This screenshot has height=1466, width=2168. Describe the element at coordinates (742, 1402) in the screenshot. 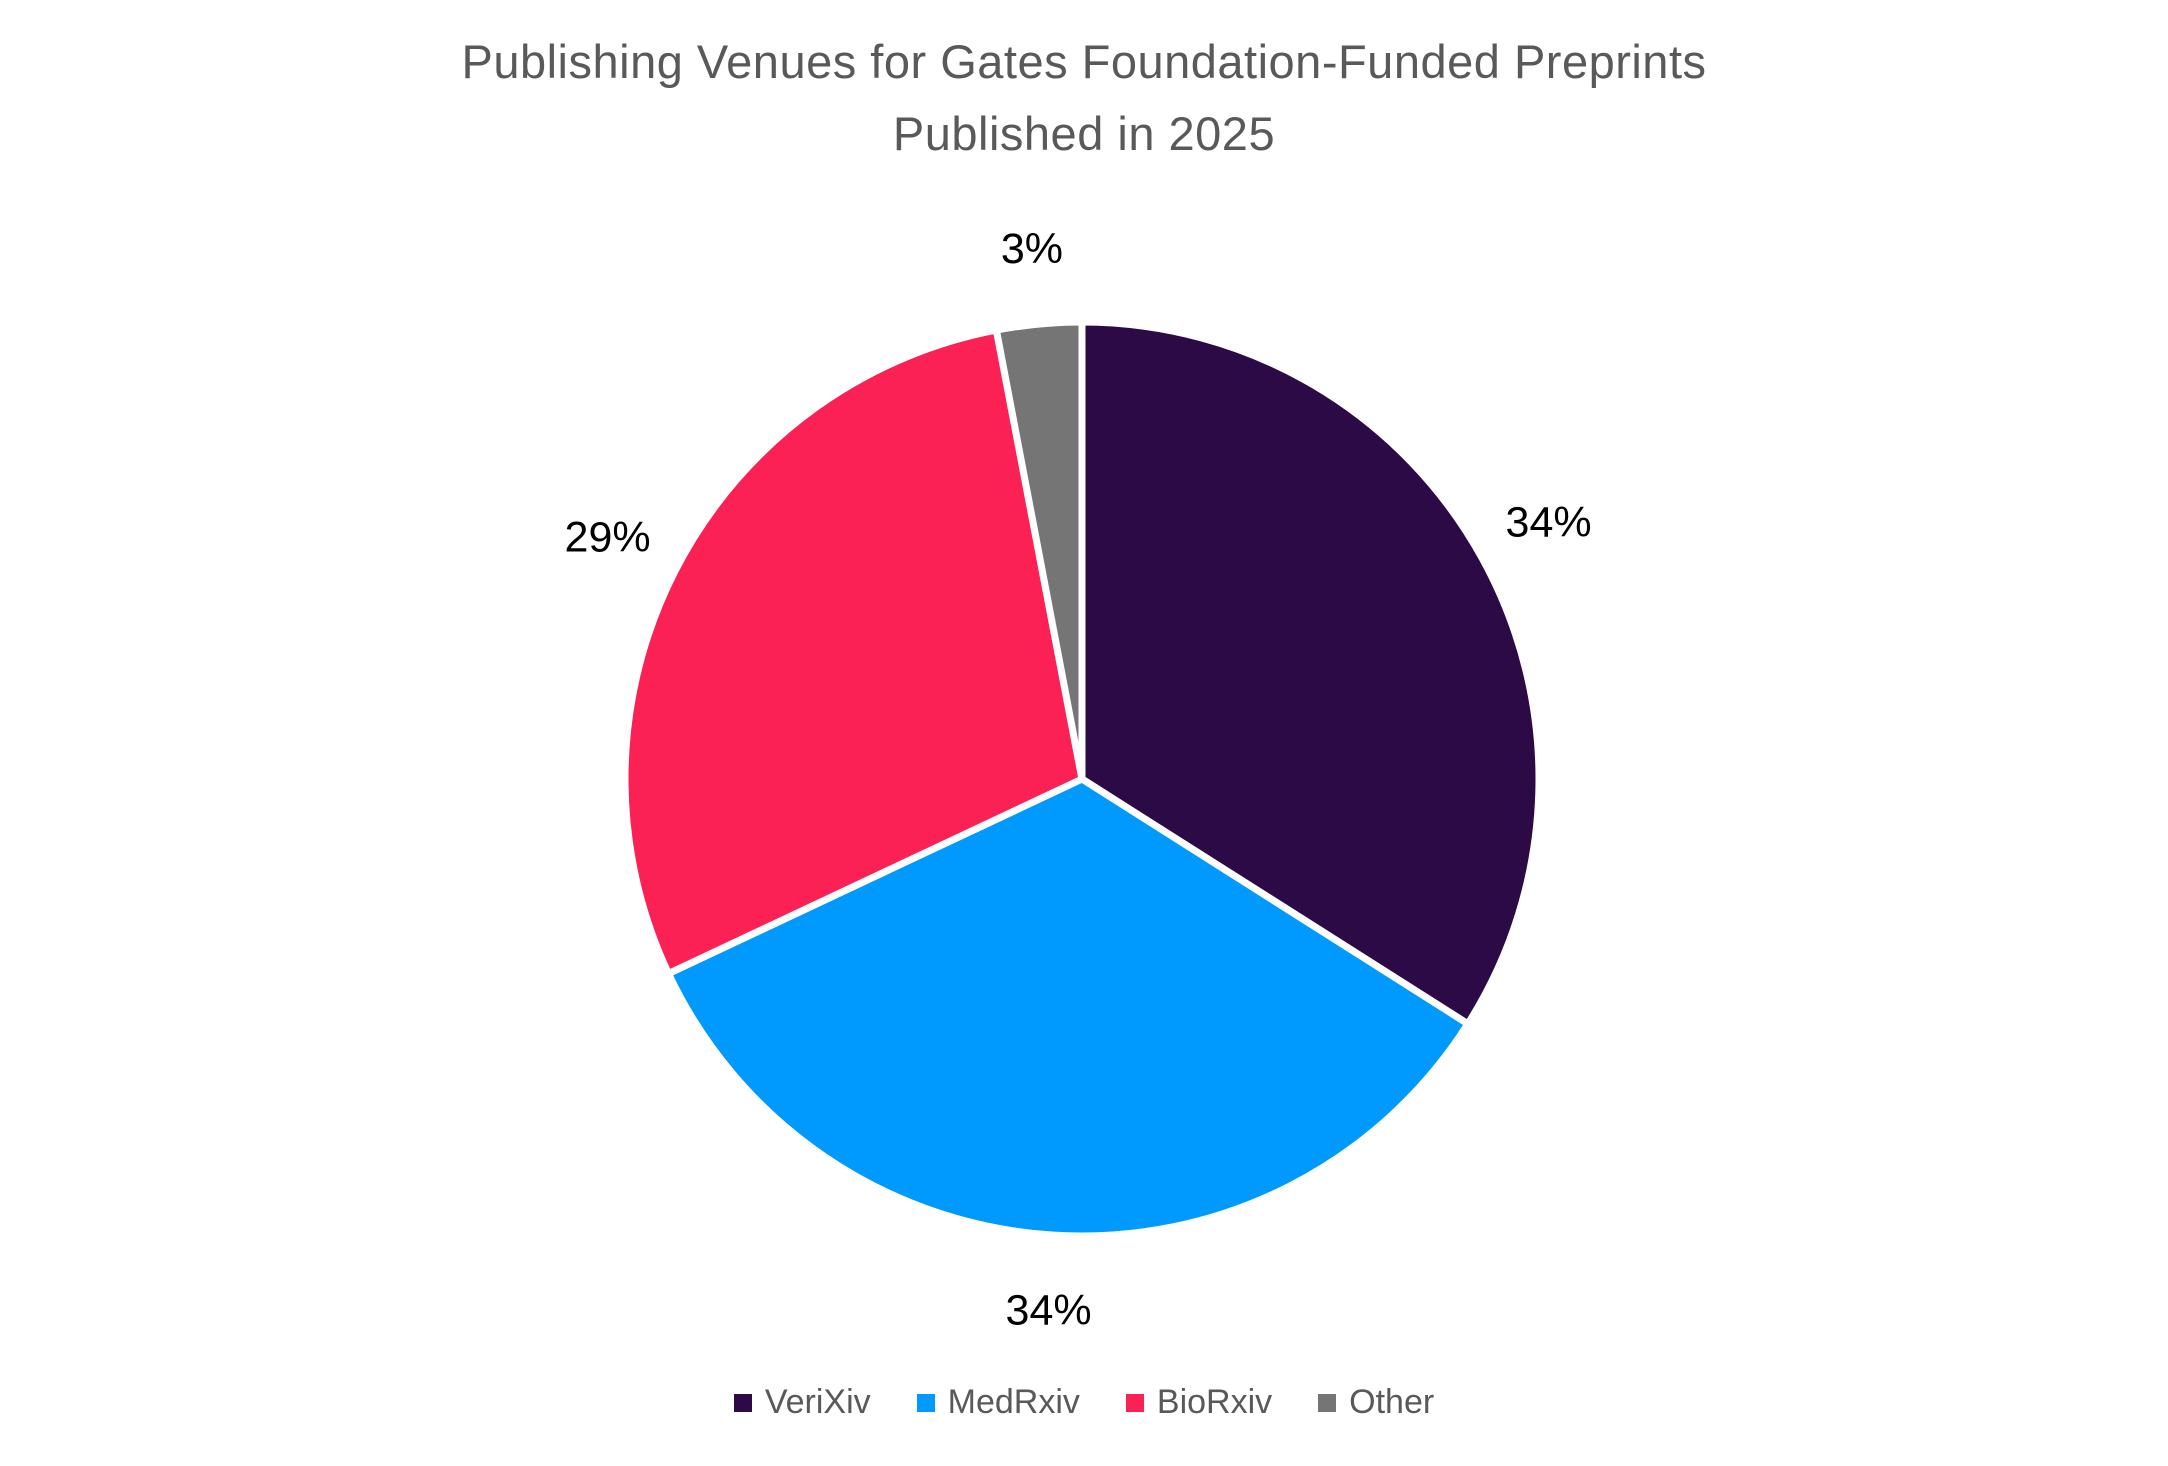

I see `legend-swatch-verixiv` at that location.